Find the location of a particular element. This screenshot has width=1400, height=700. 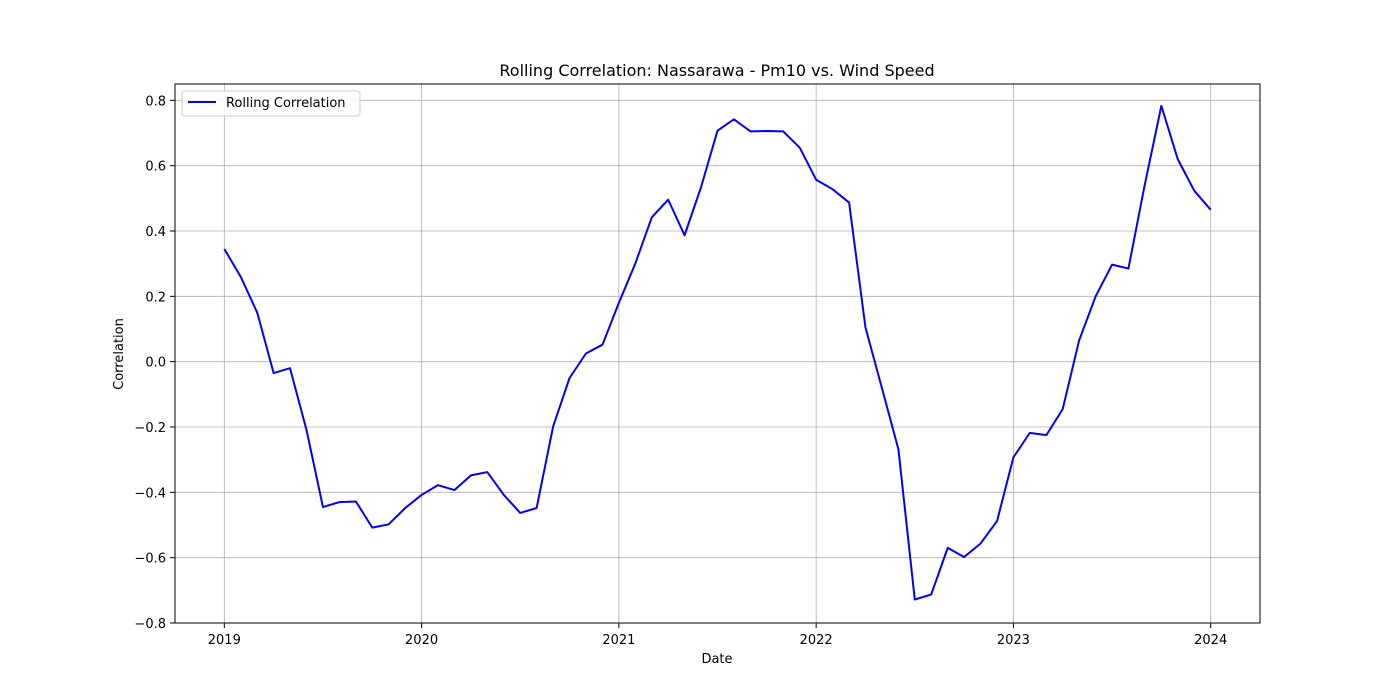

x-tick-label: 2022 is located at coordinates (816, 640).